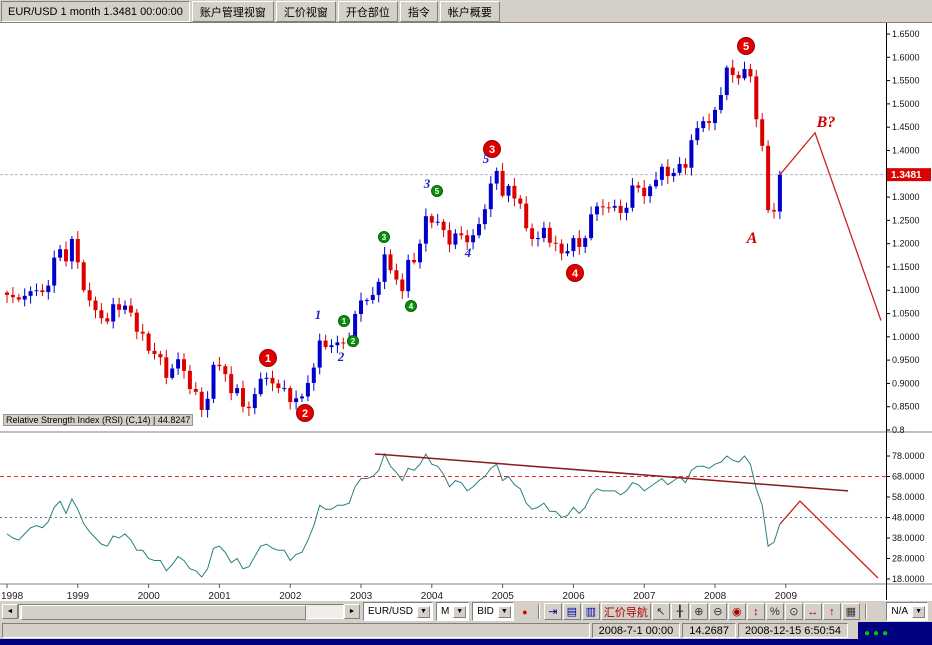 This screenshot has width=932, height=645. What do you see at coordinates (906, 407) in the screenshot?
I see `svg-text: 0.8500` at bounding box center [906, 407].